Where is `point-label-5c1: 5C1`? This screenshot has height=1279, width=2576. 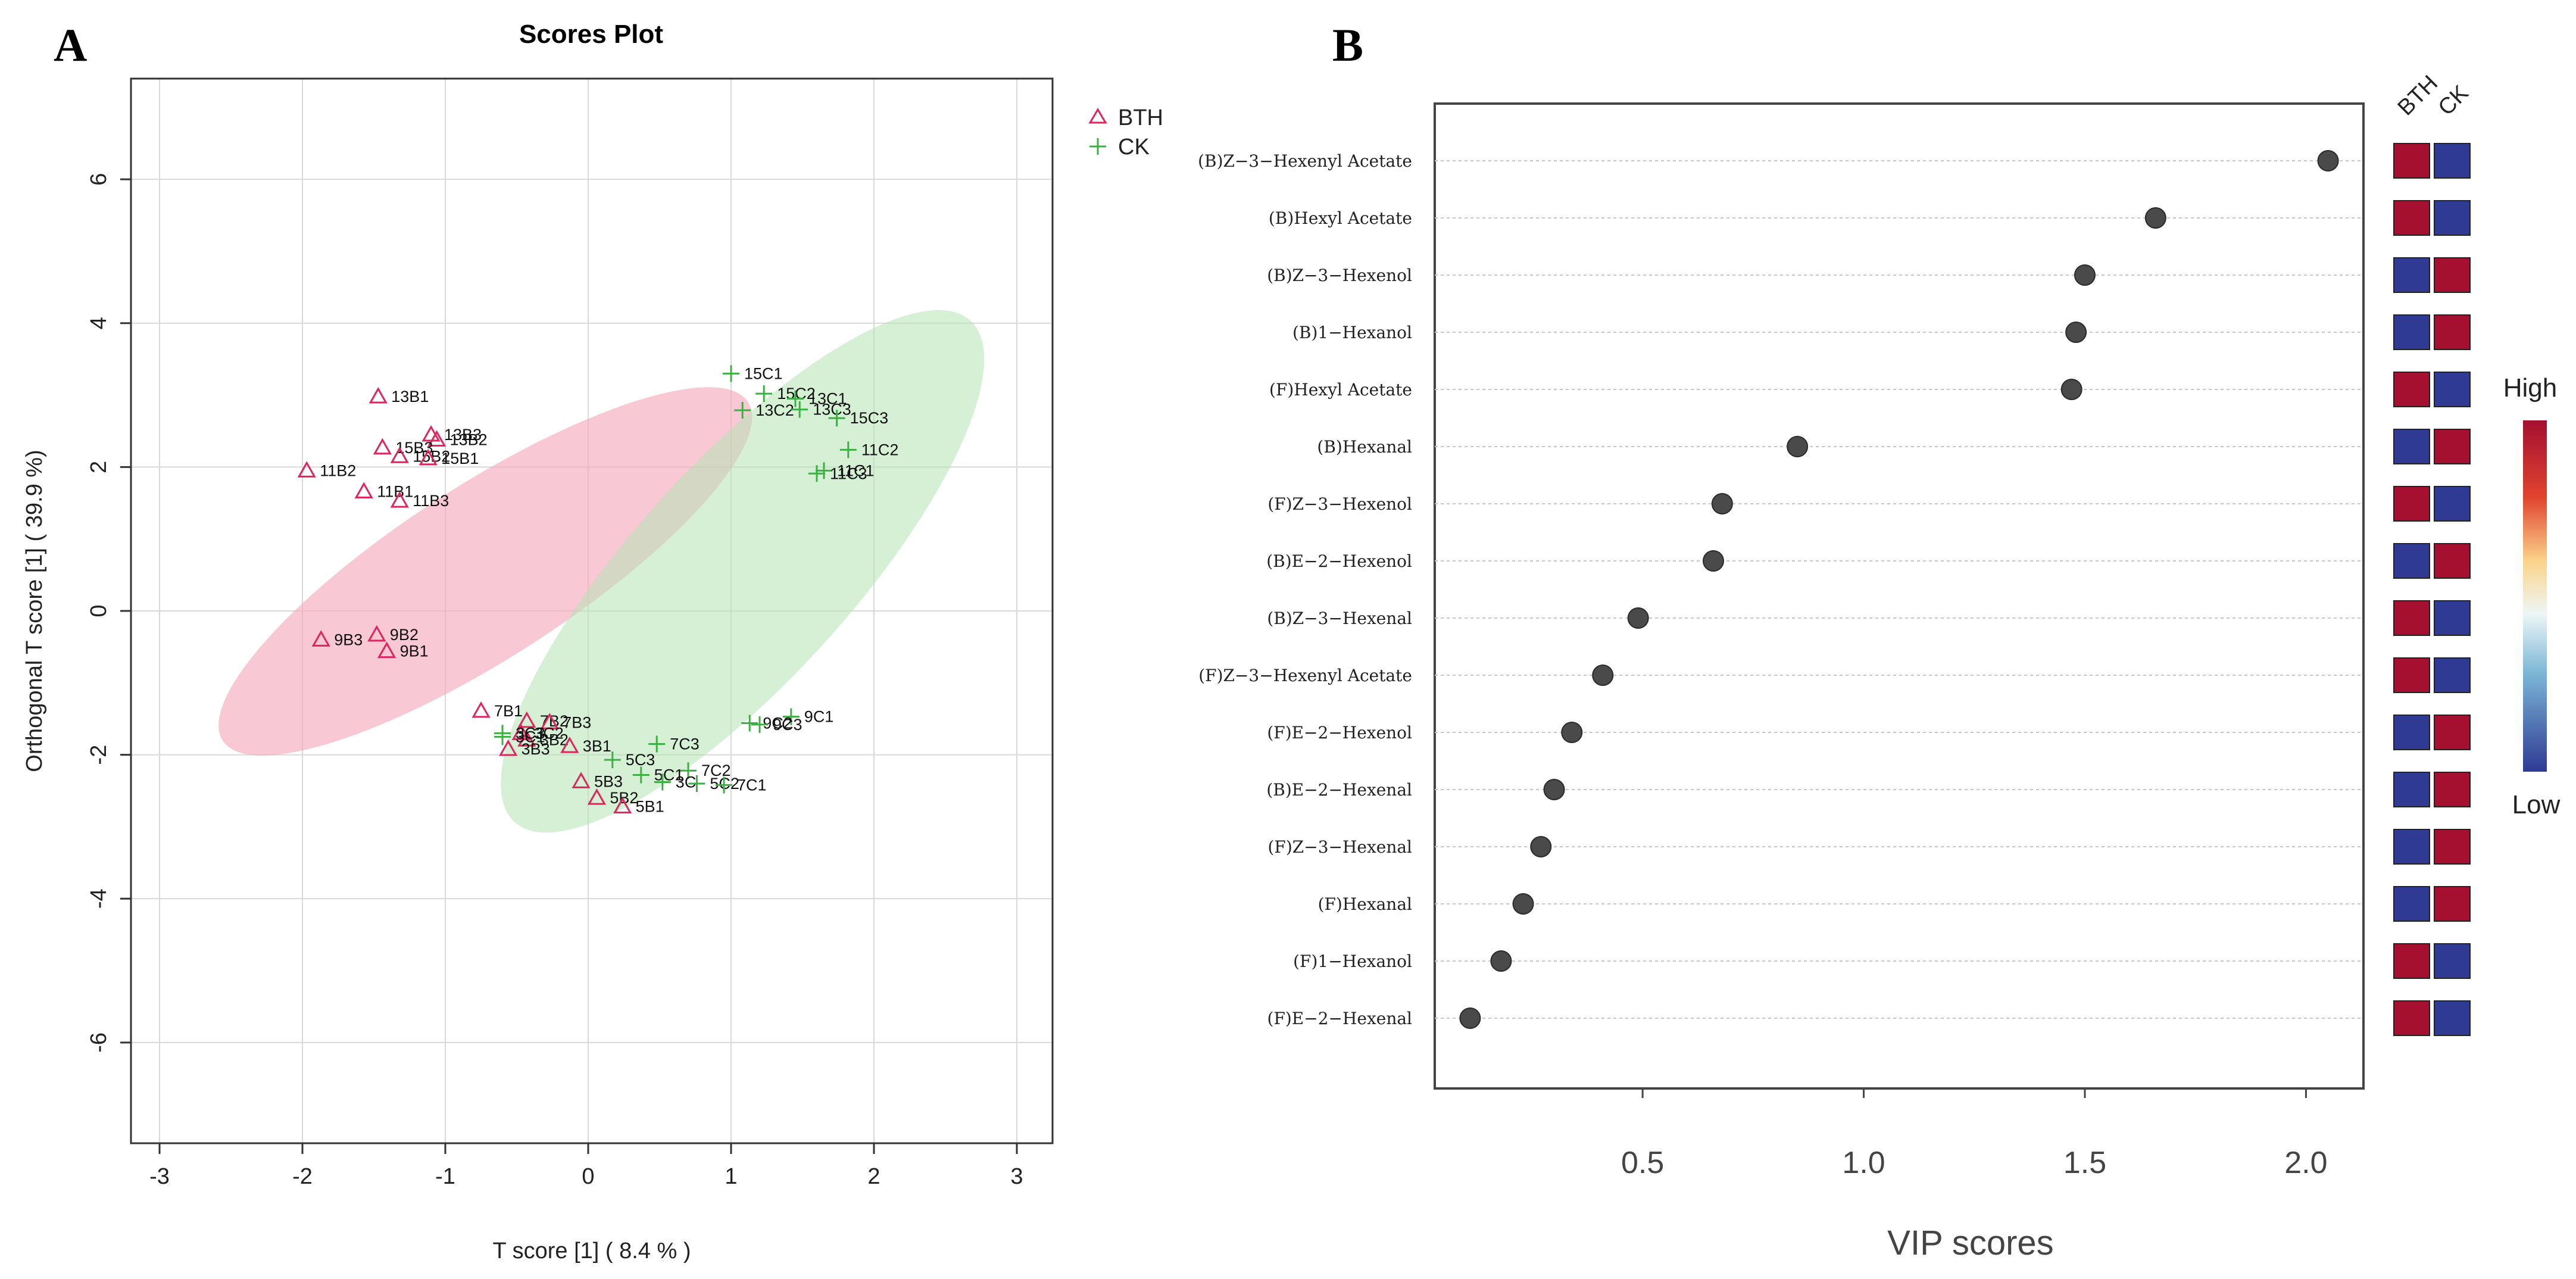 point-label-5c1: 5C1 is located at coordinates (669, 775).